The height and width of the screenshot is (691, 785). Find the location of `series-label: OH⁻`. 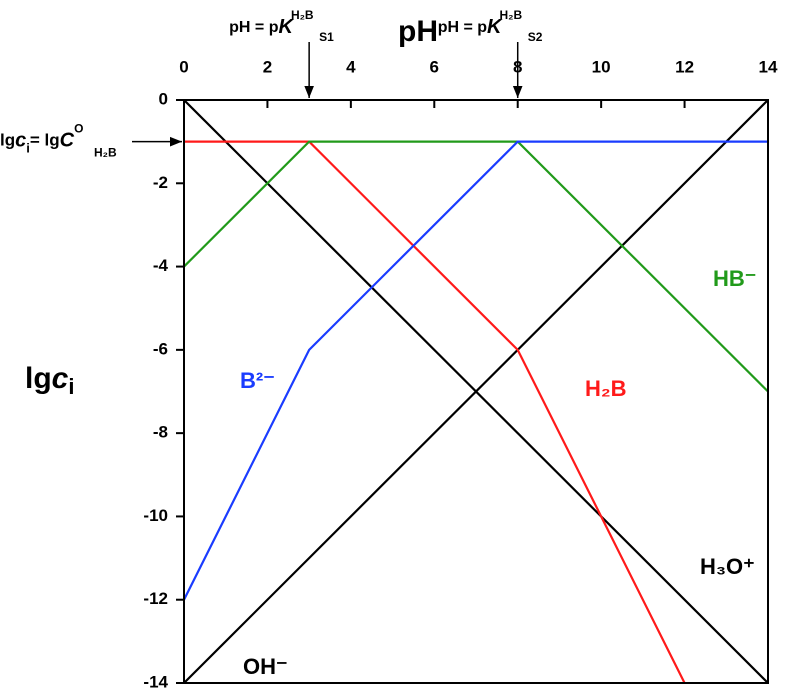

series-label: OH⁻ is located at coordinates (265, 666).